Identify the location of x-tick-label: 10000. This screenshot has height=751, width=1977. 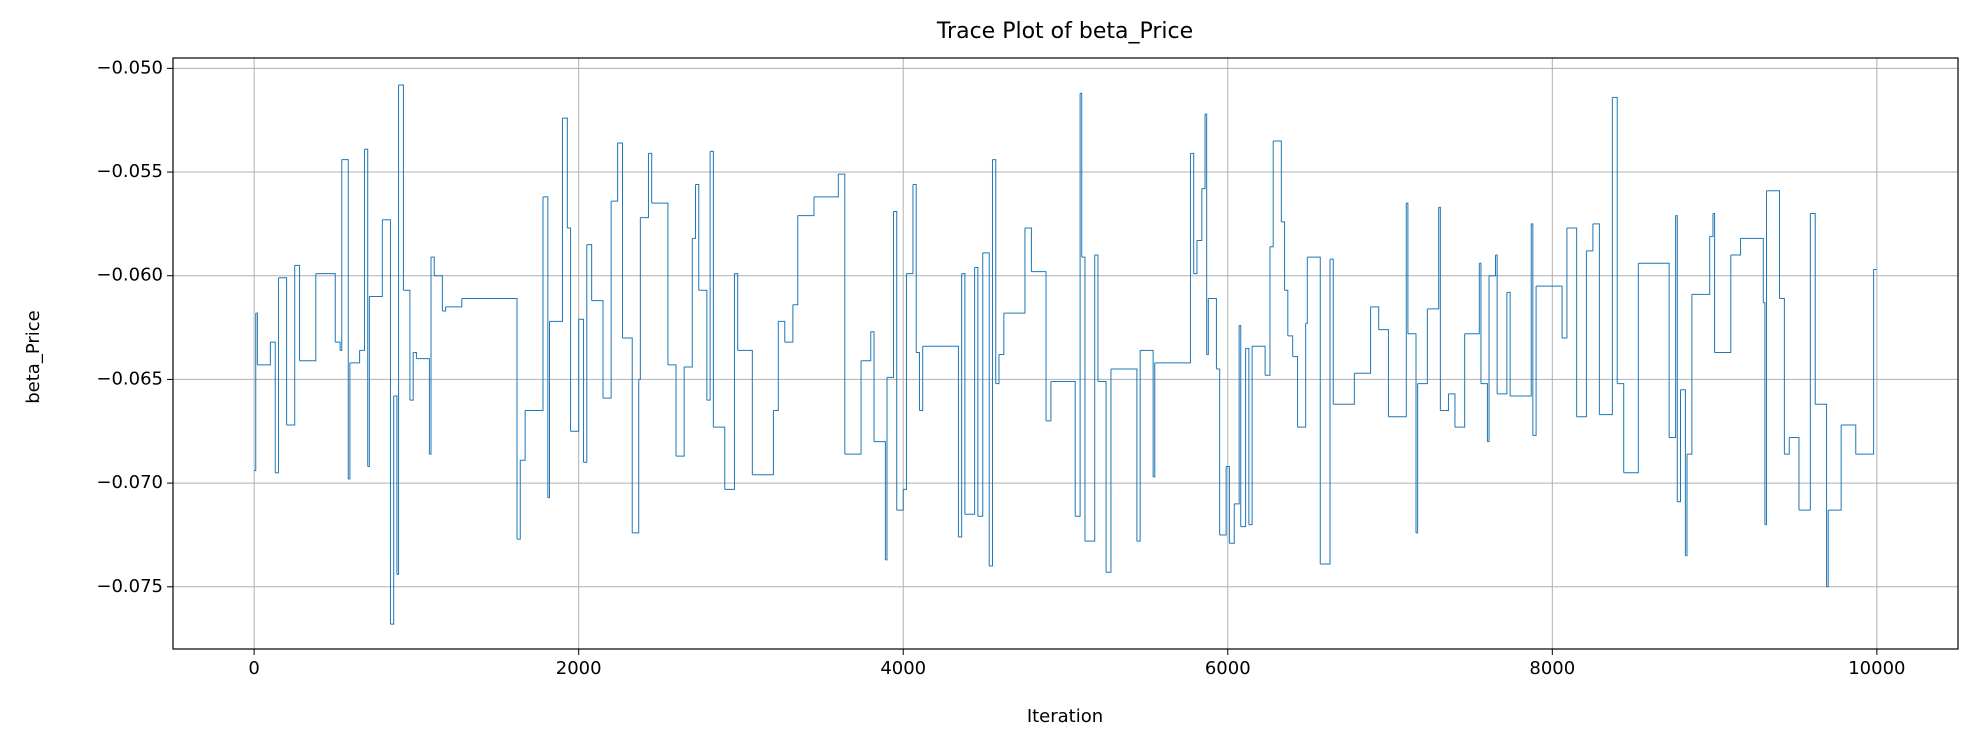
(1876, 668).